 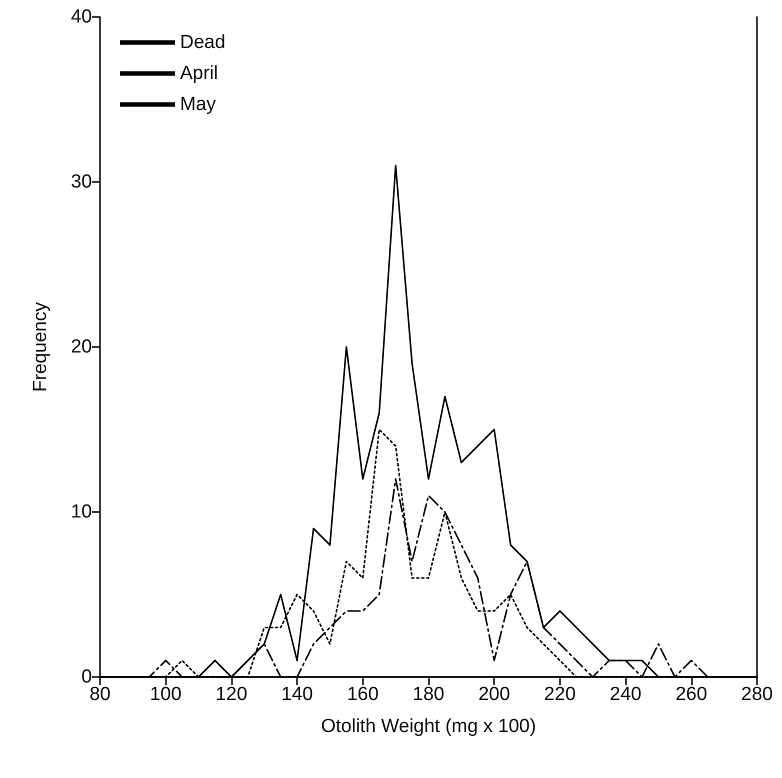 I want to click on x-tick-label: 260, so click(x=691, y=694).